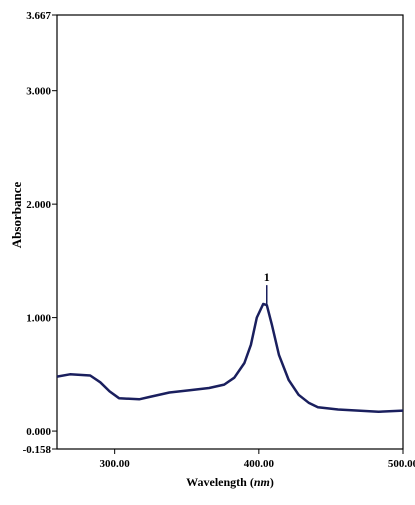 The height and width of the screenshot is (505, 415). Describe the element at coordinates (16, 215) in the screenshot. I see `y-axis-label: Absorbance` at that location.